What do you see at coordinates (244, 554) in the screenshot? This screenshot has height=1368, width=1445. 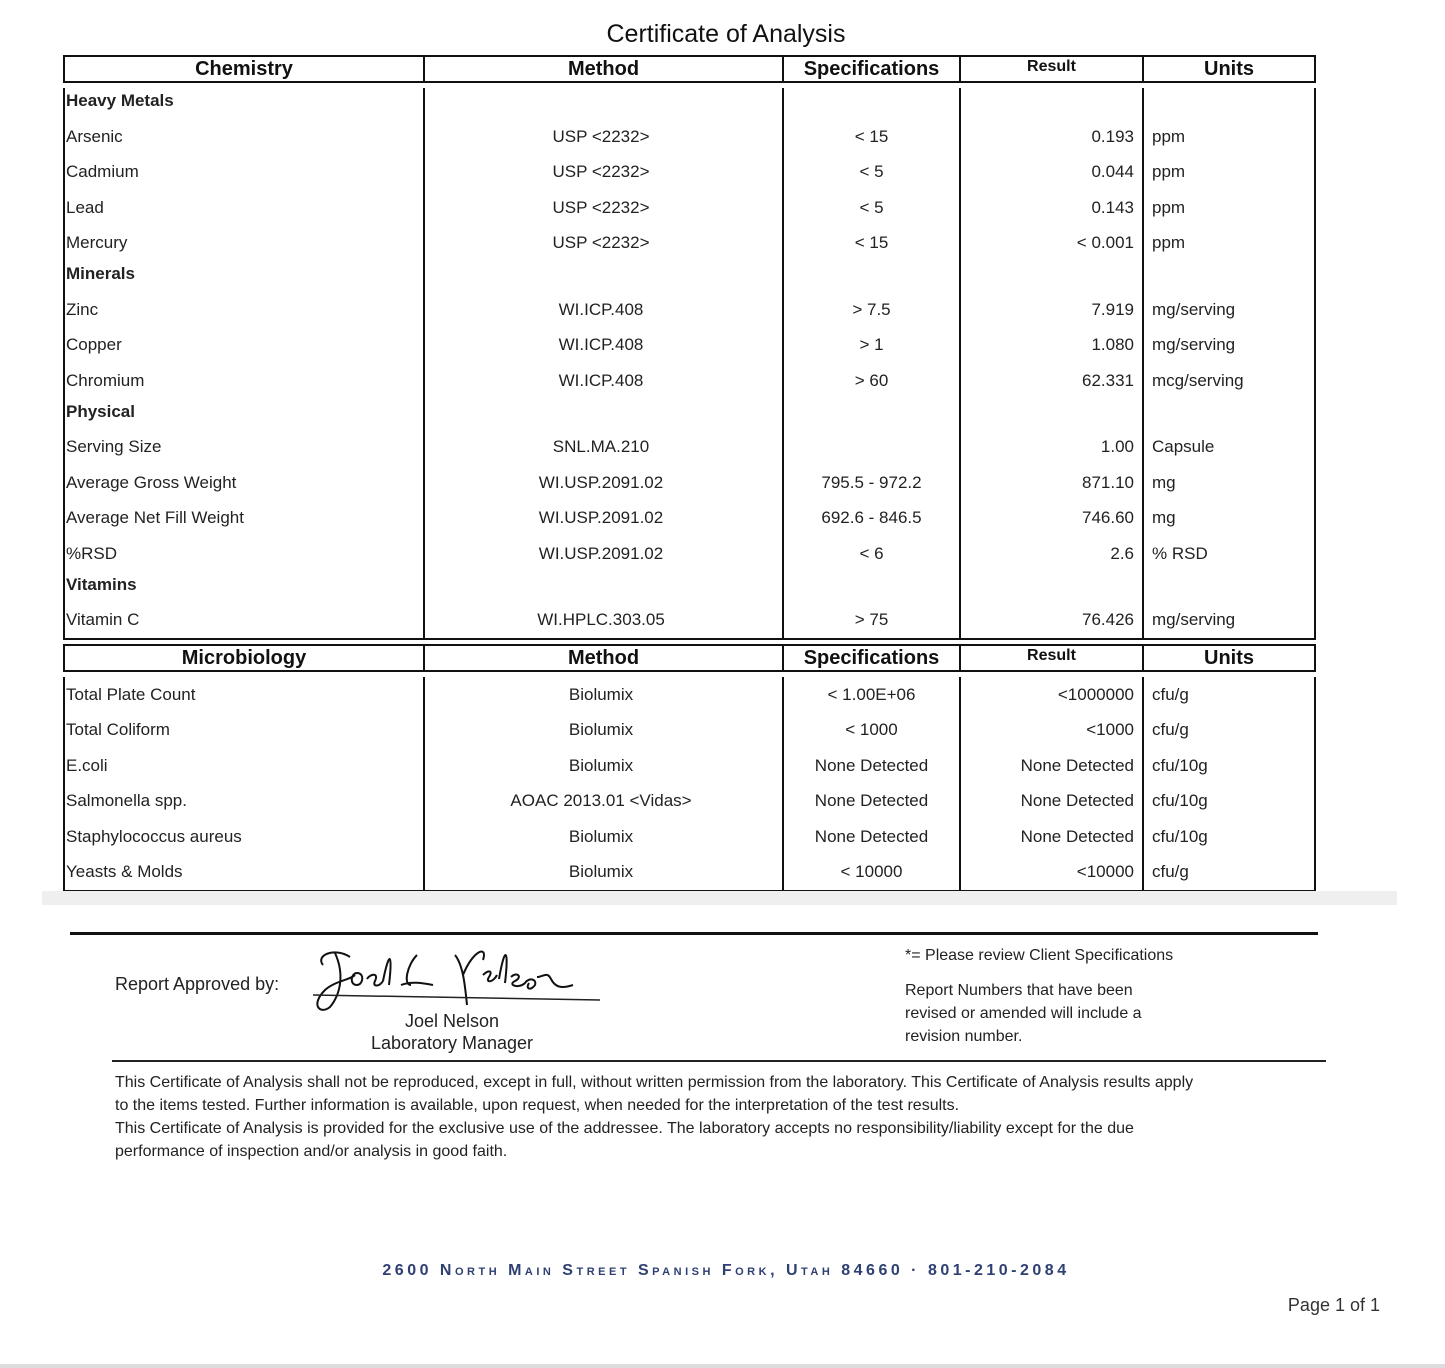 I see `analyte-name: %RSD` at bounding box center [244, 554].